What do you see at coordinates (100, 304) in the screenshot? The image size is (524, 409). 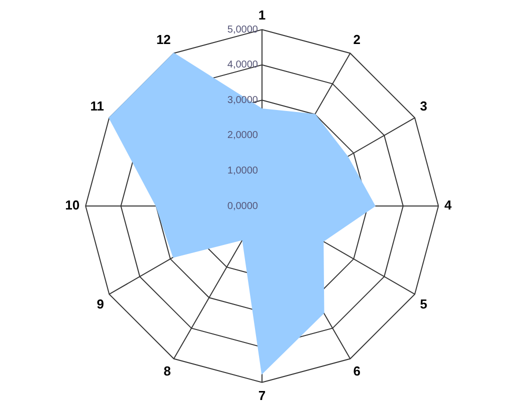 I see `spoke-label: 9` at bounding box center [100, 304].